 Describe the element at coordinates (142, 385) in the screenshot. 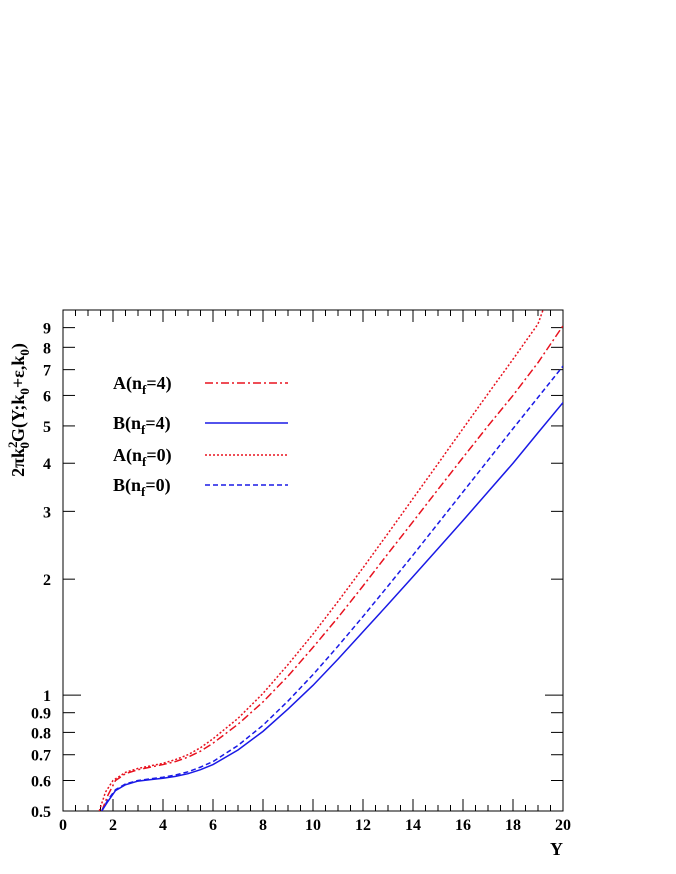

I see `legend-label-1: A(nf=4)` at that location.